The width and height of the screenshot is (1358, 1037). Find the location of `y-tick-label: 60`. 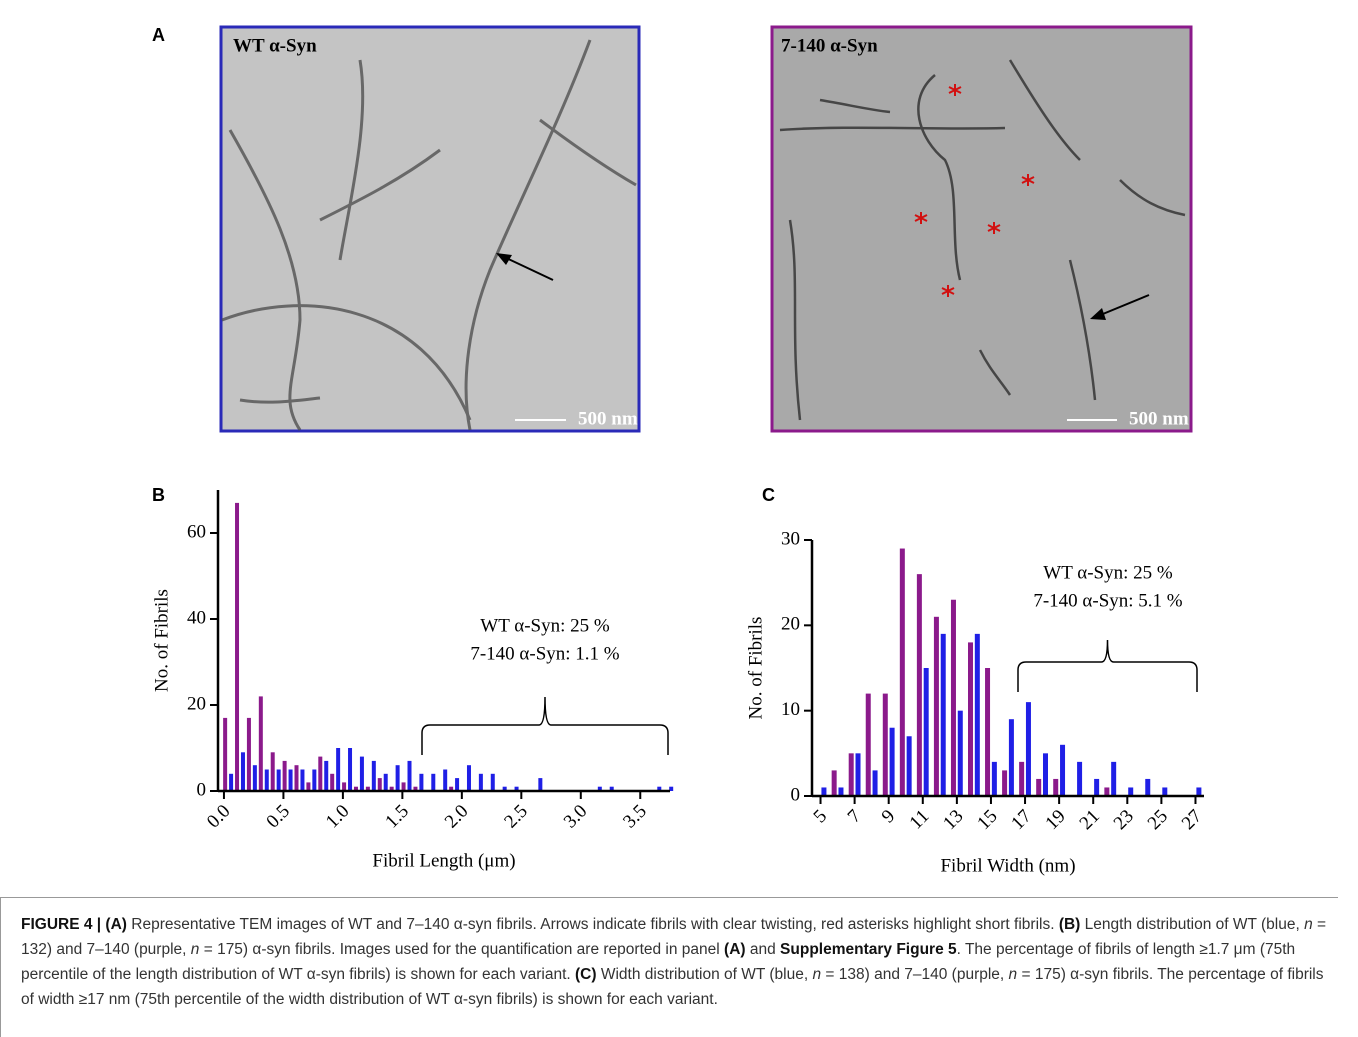

y-tick-label: 60 is located at coordinates (196, 531).